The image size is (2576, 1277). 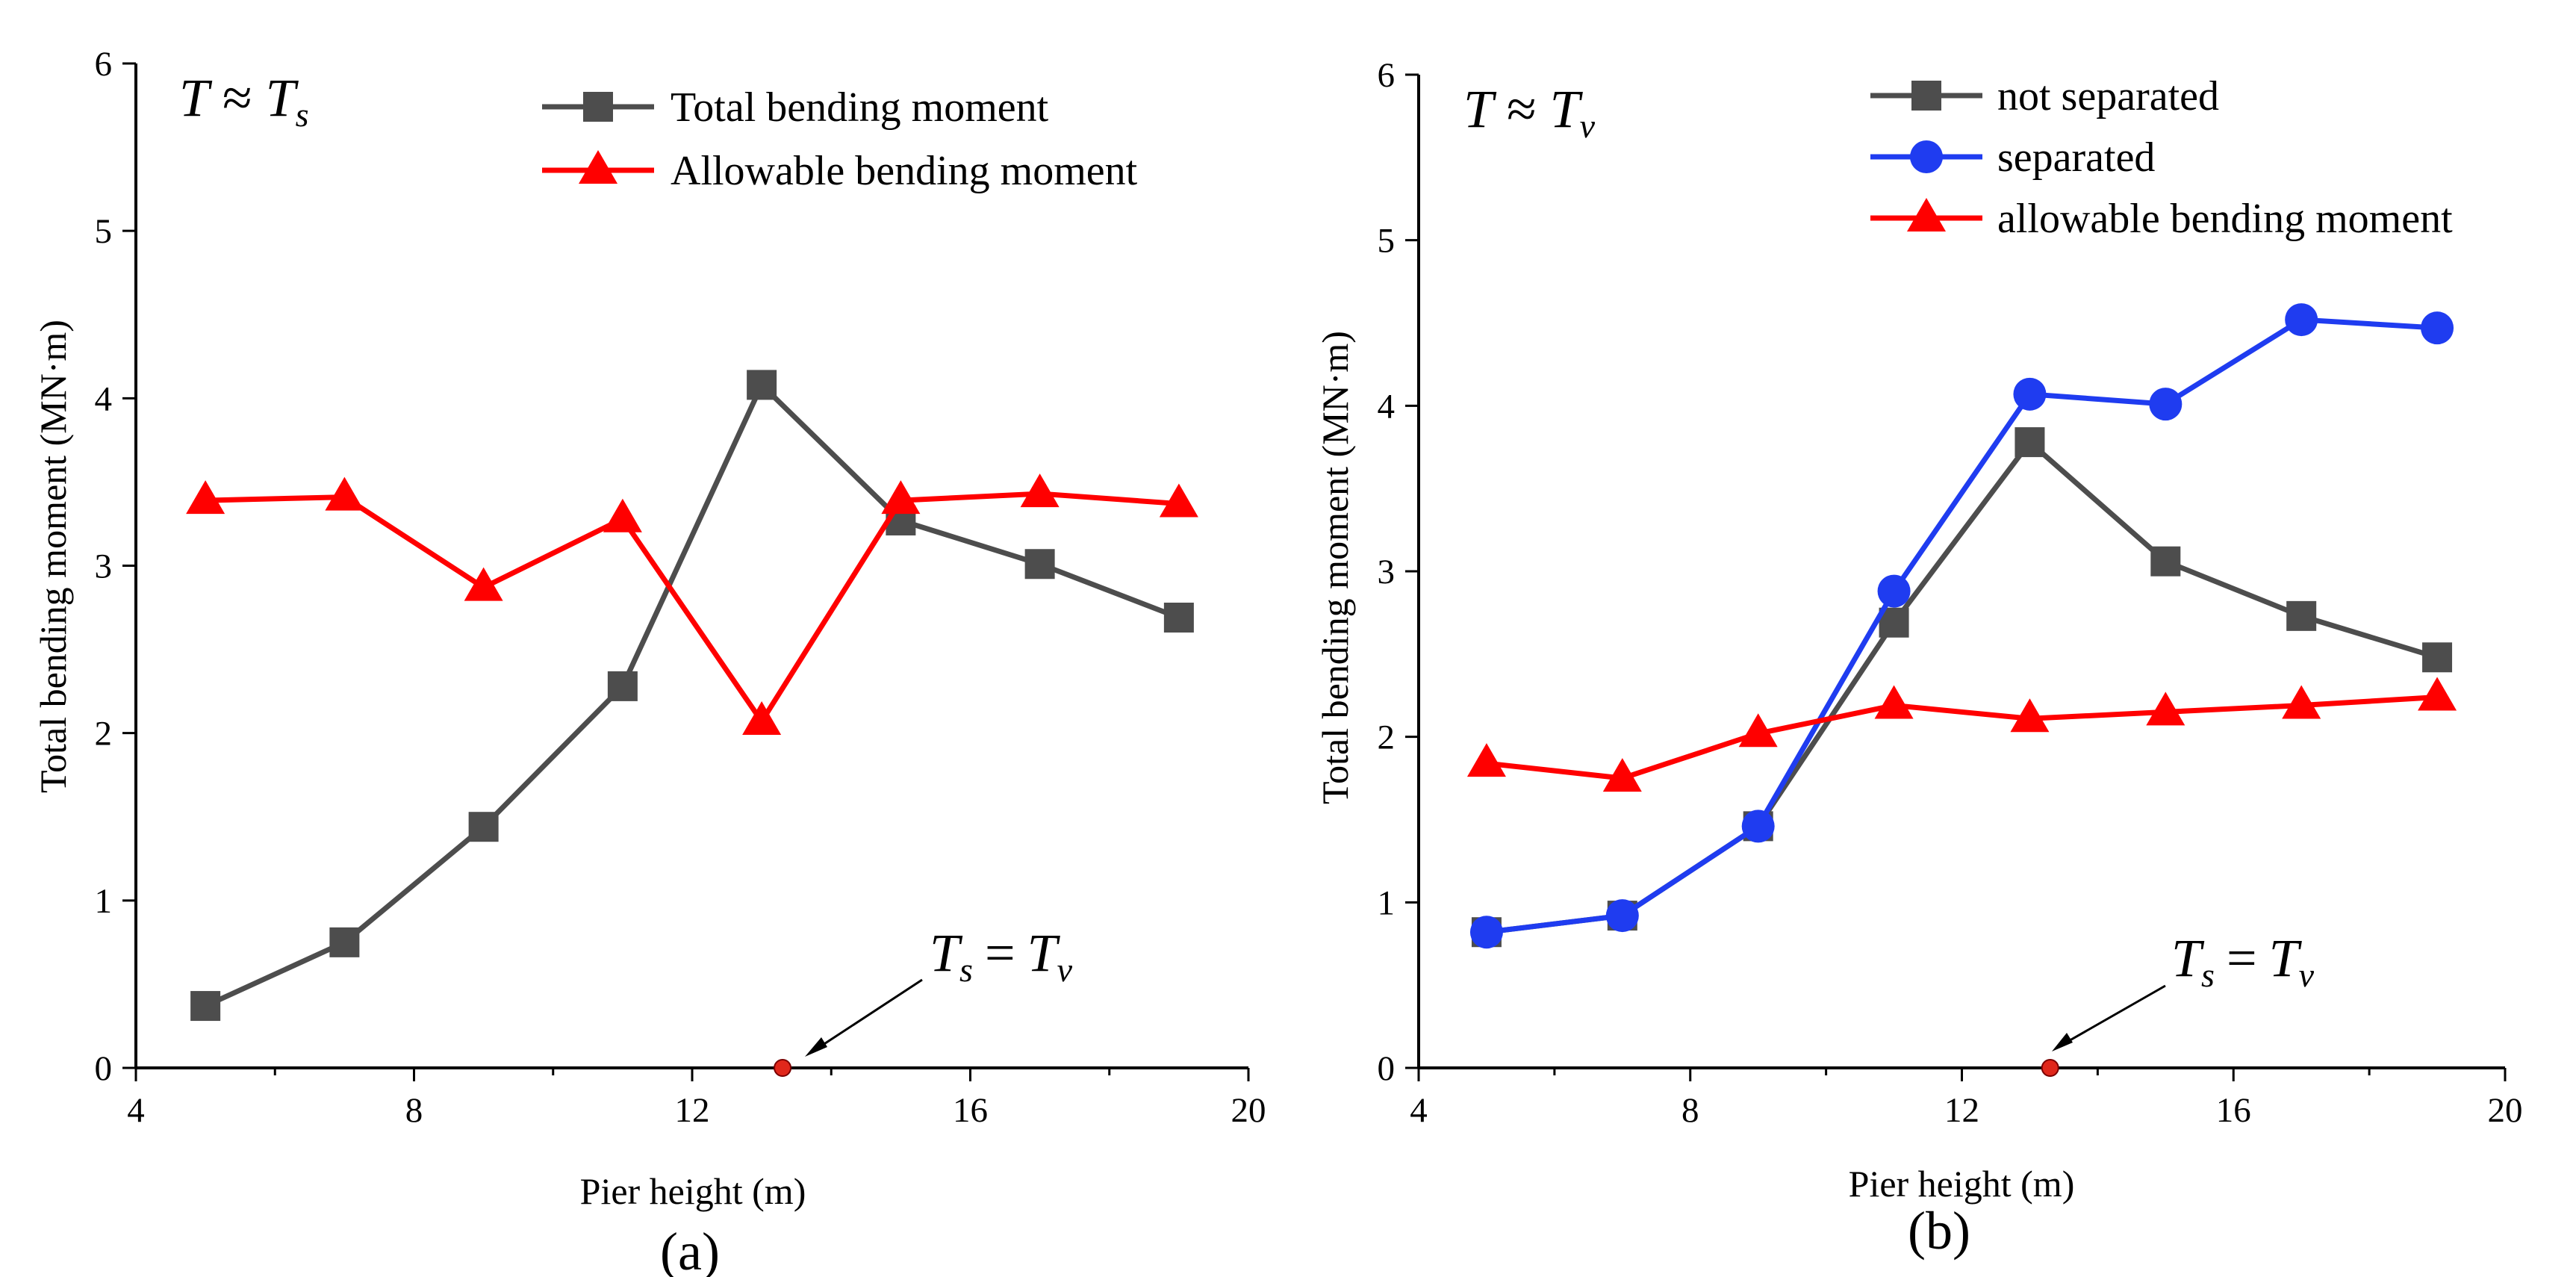 What do you see at coordinates (1335, 567) in the screenshot?
I see `y-axis-title-b: Total bending moment (MN·m)` at bounding box center [1335, 567].